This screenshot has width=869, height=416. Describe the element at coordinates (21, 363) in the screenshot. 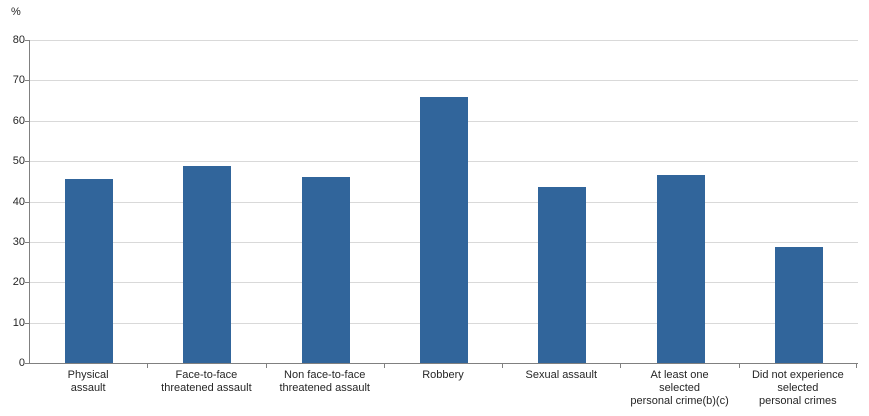

I see `y-tick-label-0: 0` at that location.